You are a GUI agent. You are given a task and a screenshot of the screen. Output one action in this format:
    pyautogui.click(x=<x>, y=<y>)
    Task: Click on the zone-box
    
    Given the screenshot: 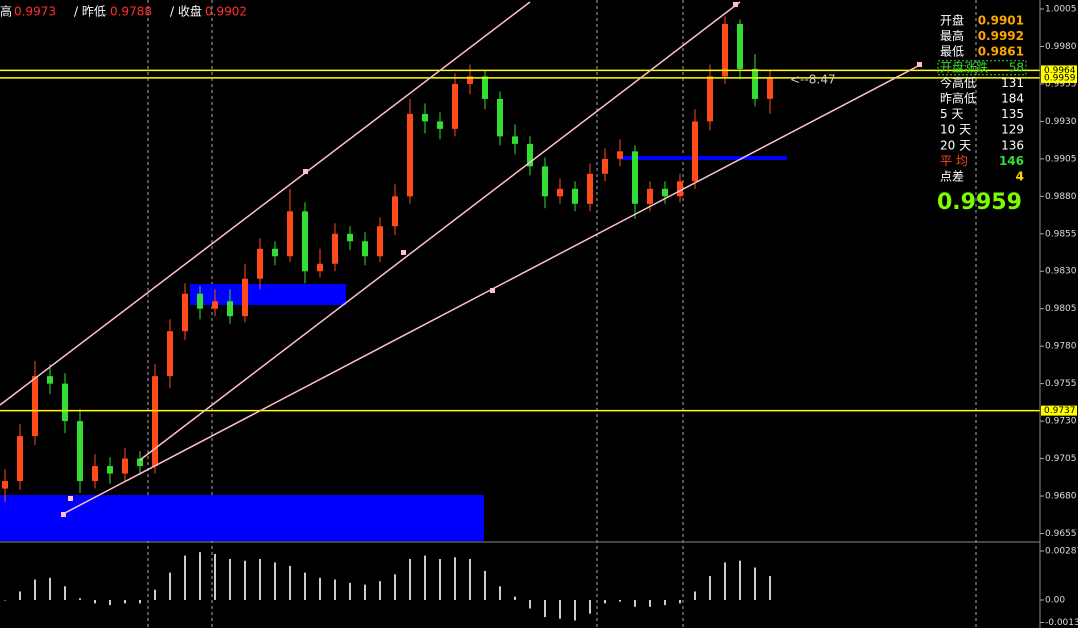 What is the action you would take?
    pyautogui.click(x=268, y=294)
    